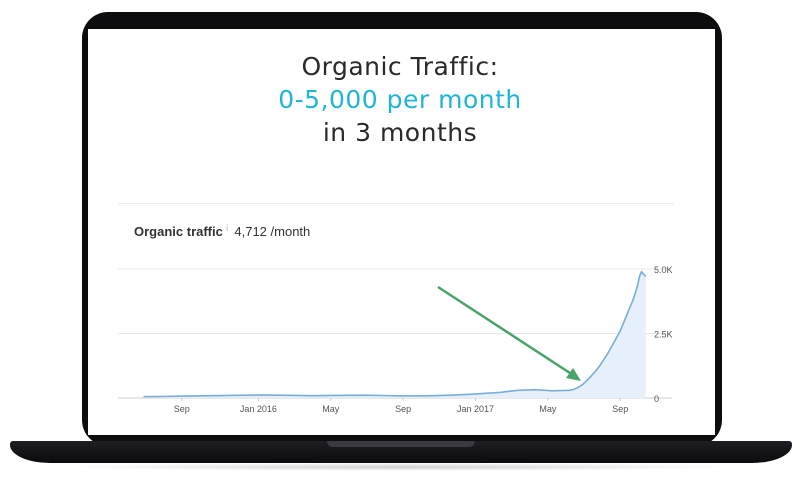 This screenshot has height=479, width=800. I want to click on chart-annotation, so click(509, 333).